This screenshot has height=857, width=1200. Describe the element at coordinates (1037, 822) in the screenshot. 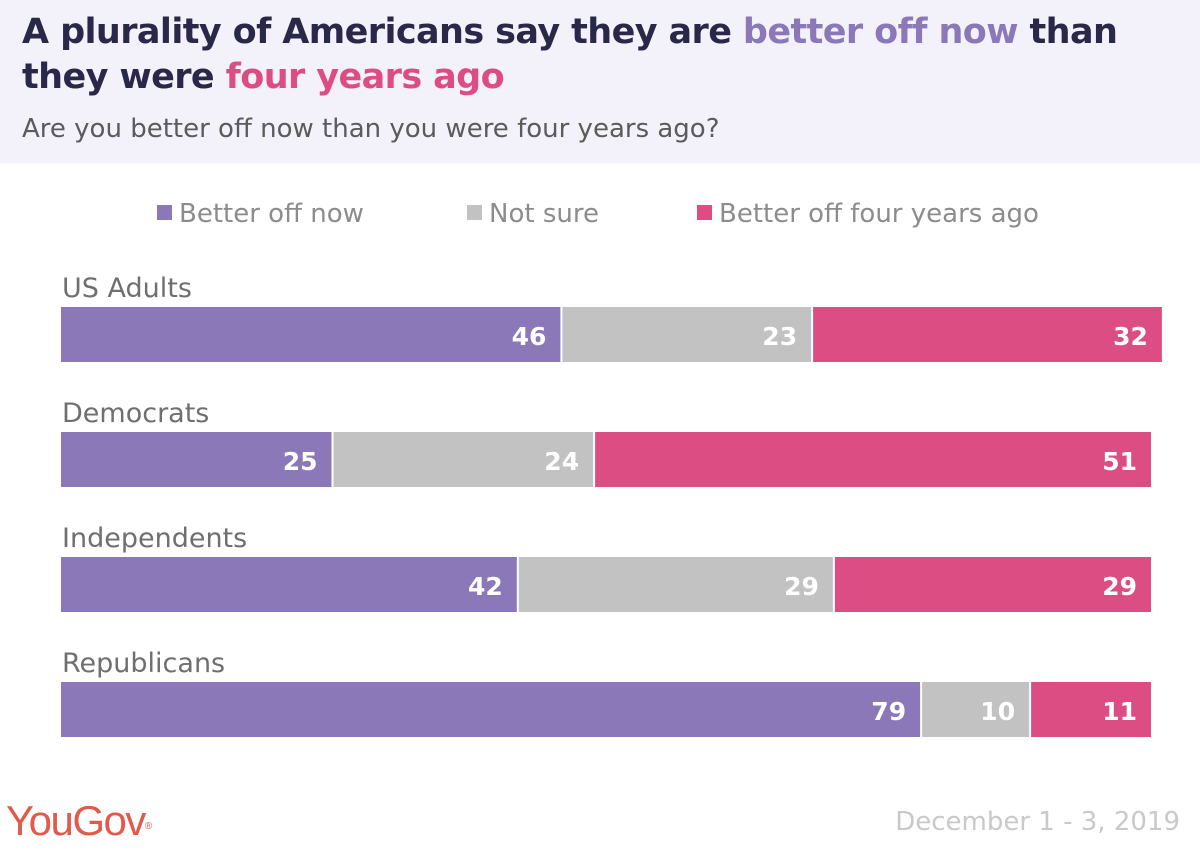

I see `survey-date: December 1 - 3, 2019` at that location.